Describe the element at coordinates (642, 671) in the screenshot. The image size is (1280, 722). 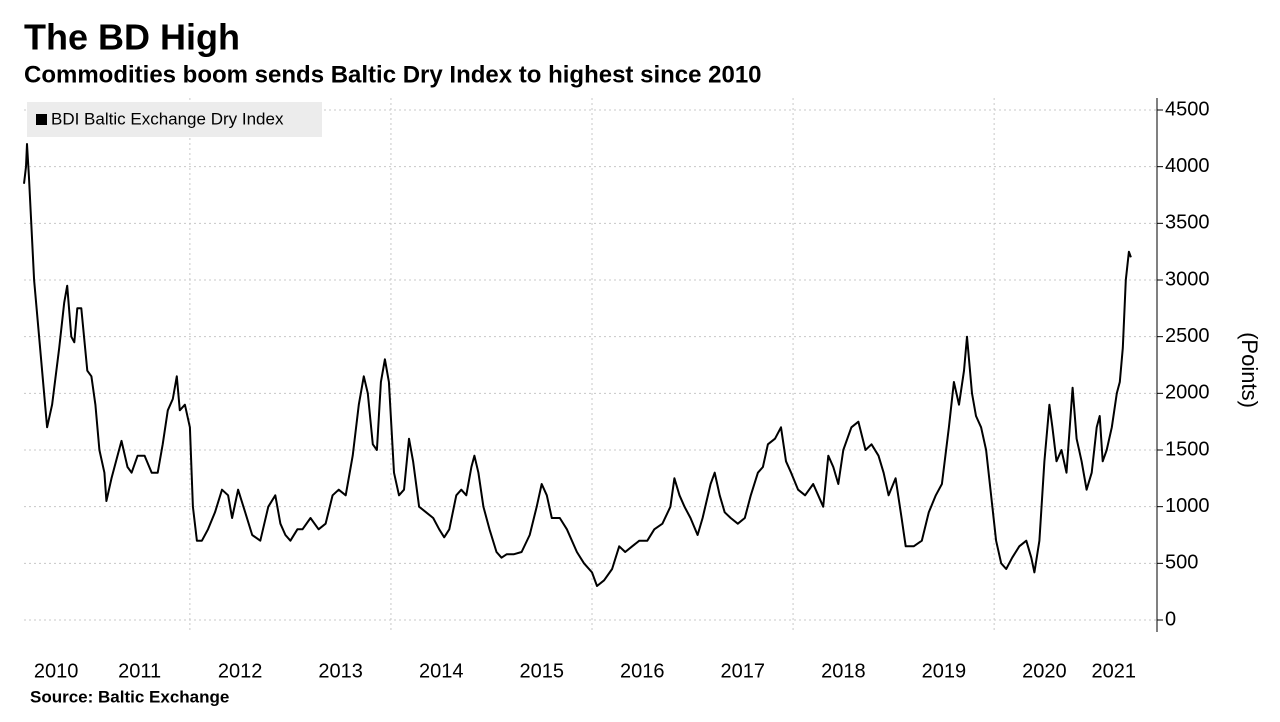
I see `x-tick-label: 2016` at that location.